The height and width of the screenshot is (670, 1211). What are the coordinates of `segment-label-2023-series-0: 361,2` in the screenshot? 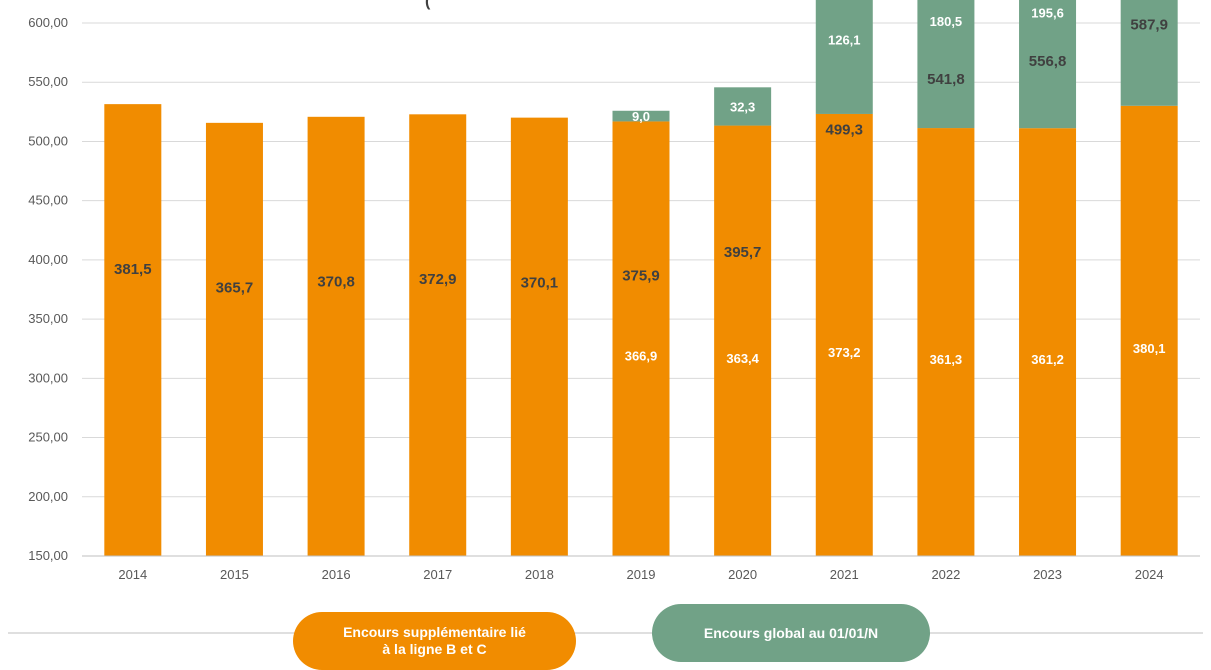 It's located at (1047, 359).